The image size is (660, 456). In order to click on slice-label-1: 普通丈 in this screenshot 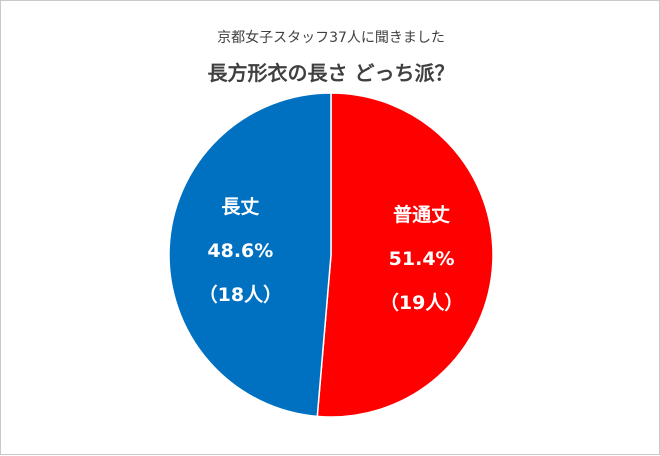, I will do `click(421, 214)`.